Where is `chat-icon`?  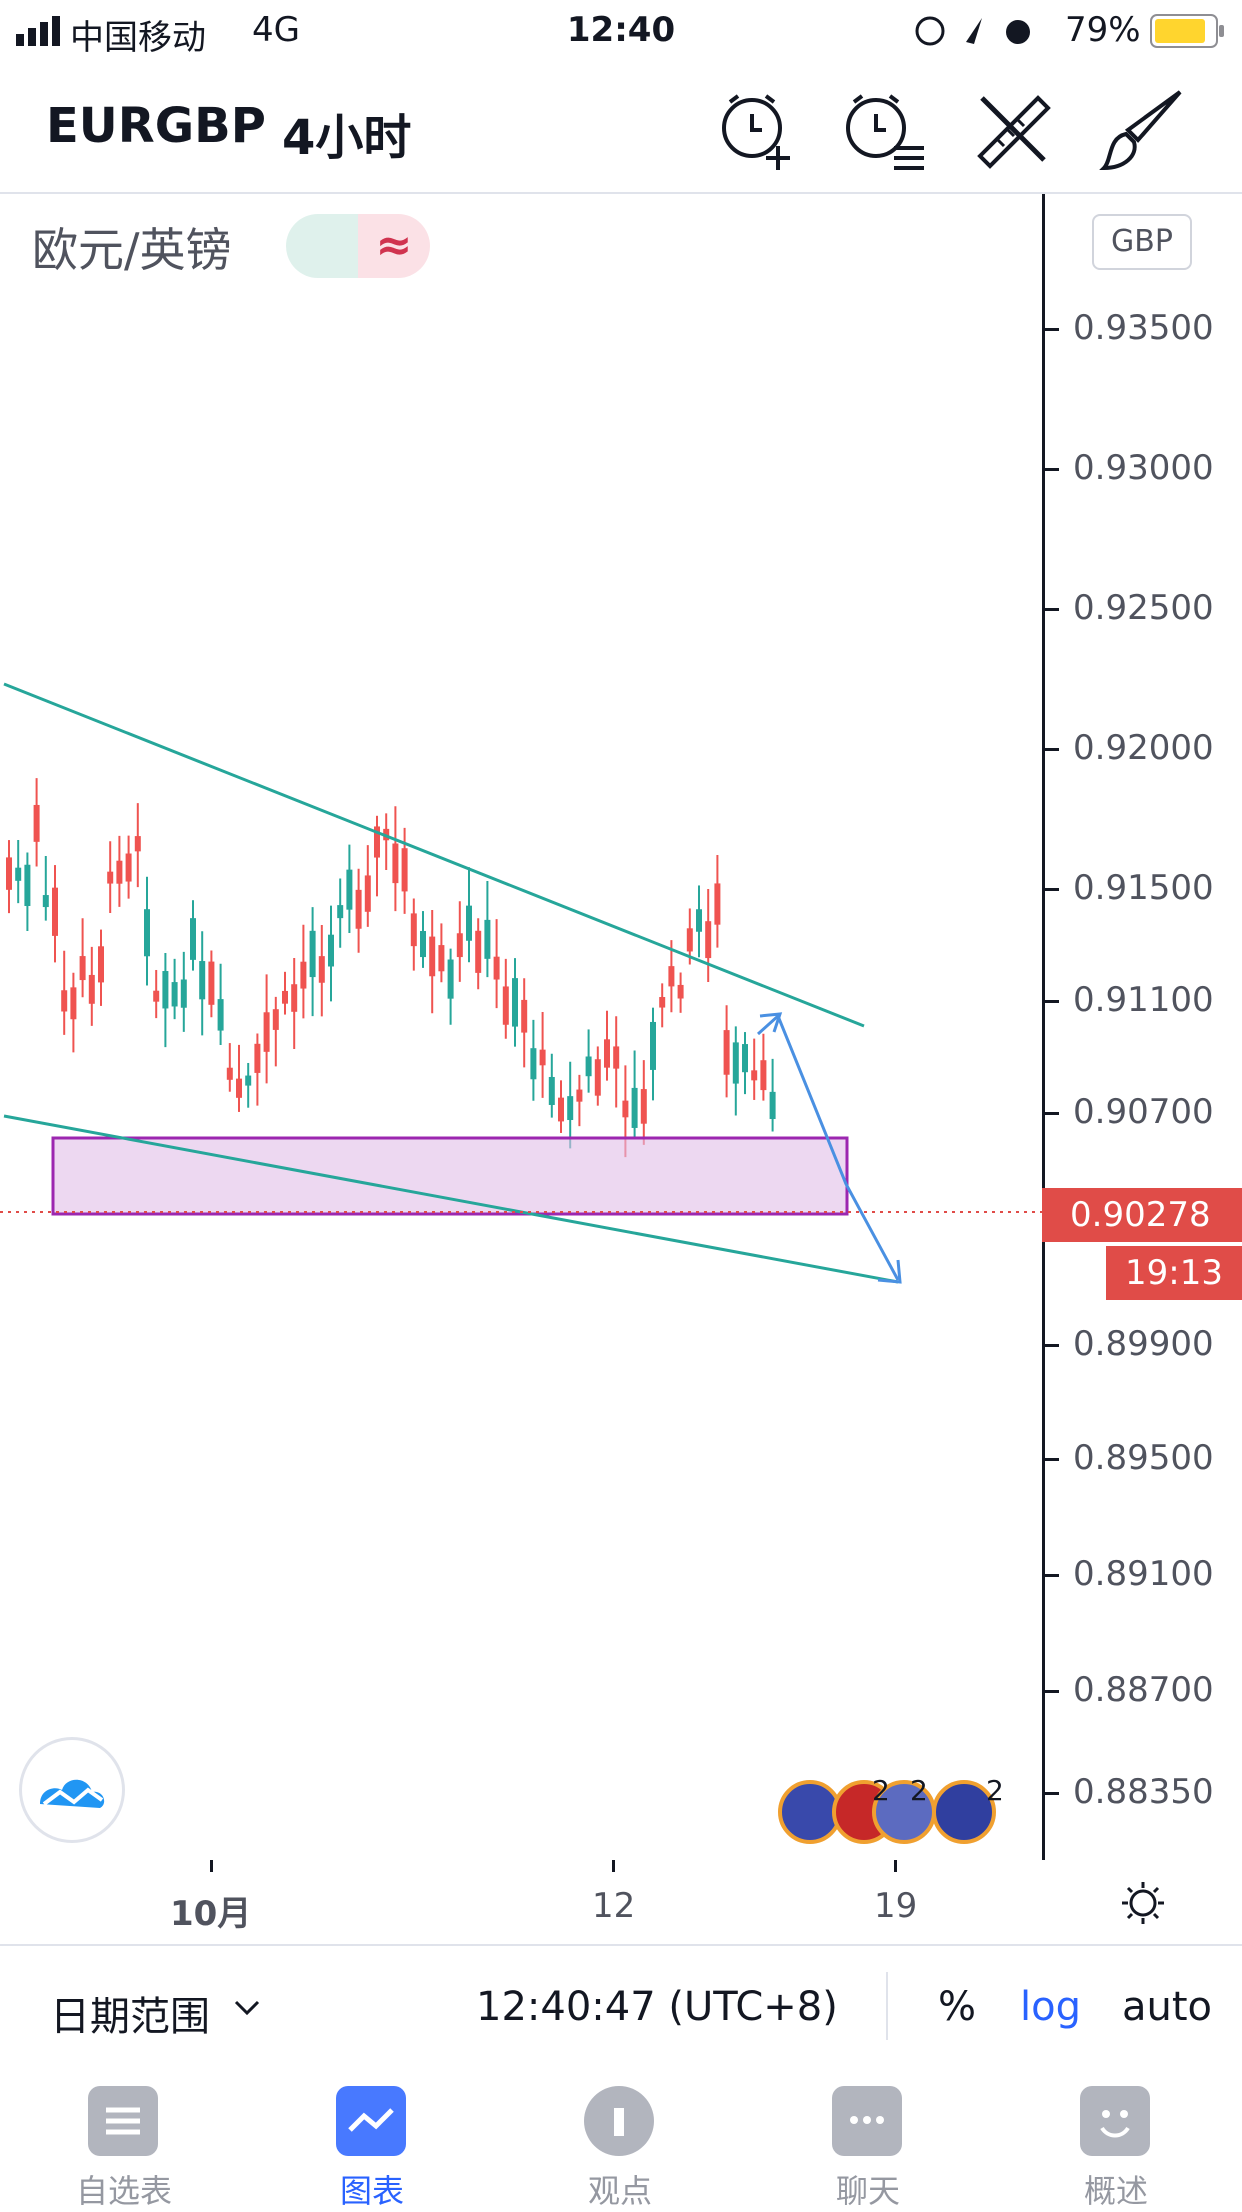 chat-icon is located at coordinates (867, 2121).